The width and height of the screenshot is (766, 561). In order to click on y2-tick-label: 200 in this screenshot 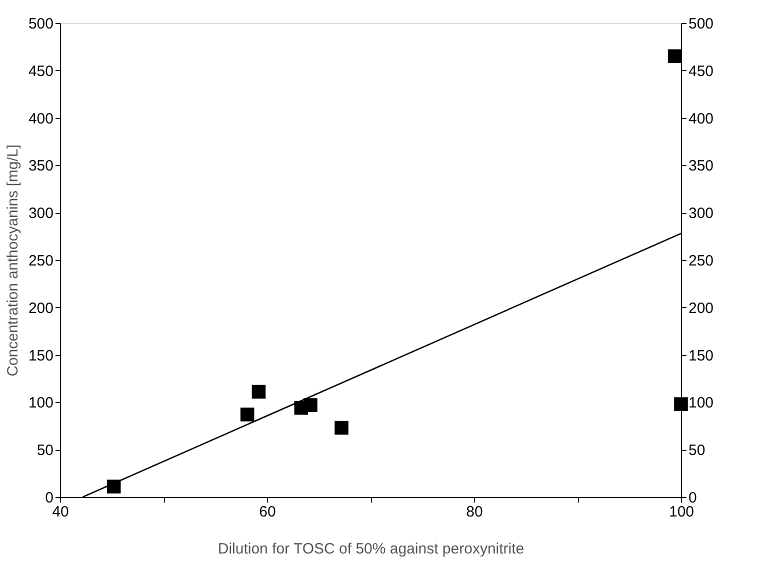, I will do `click(701, 308)`.